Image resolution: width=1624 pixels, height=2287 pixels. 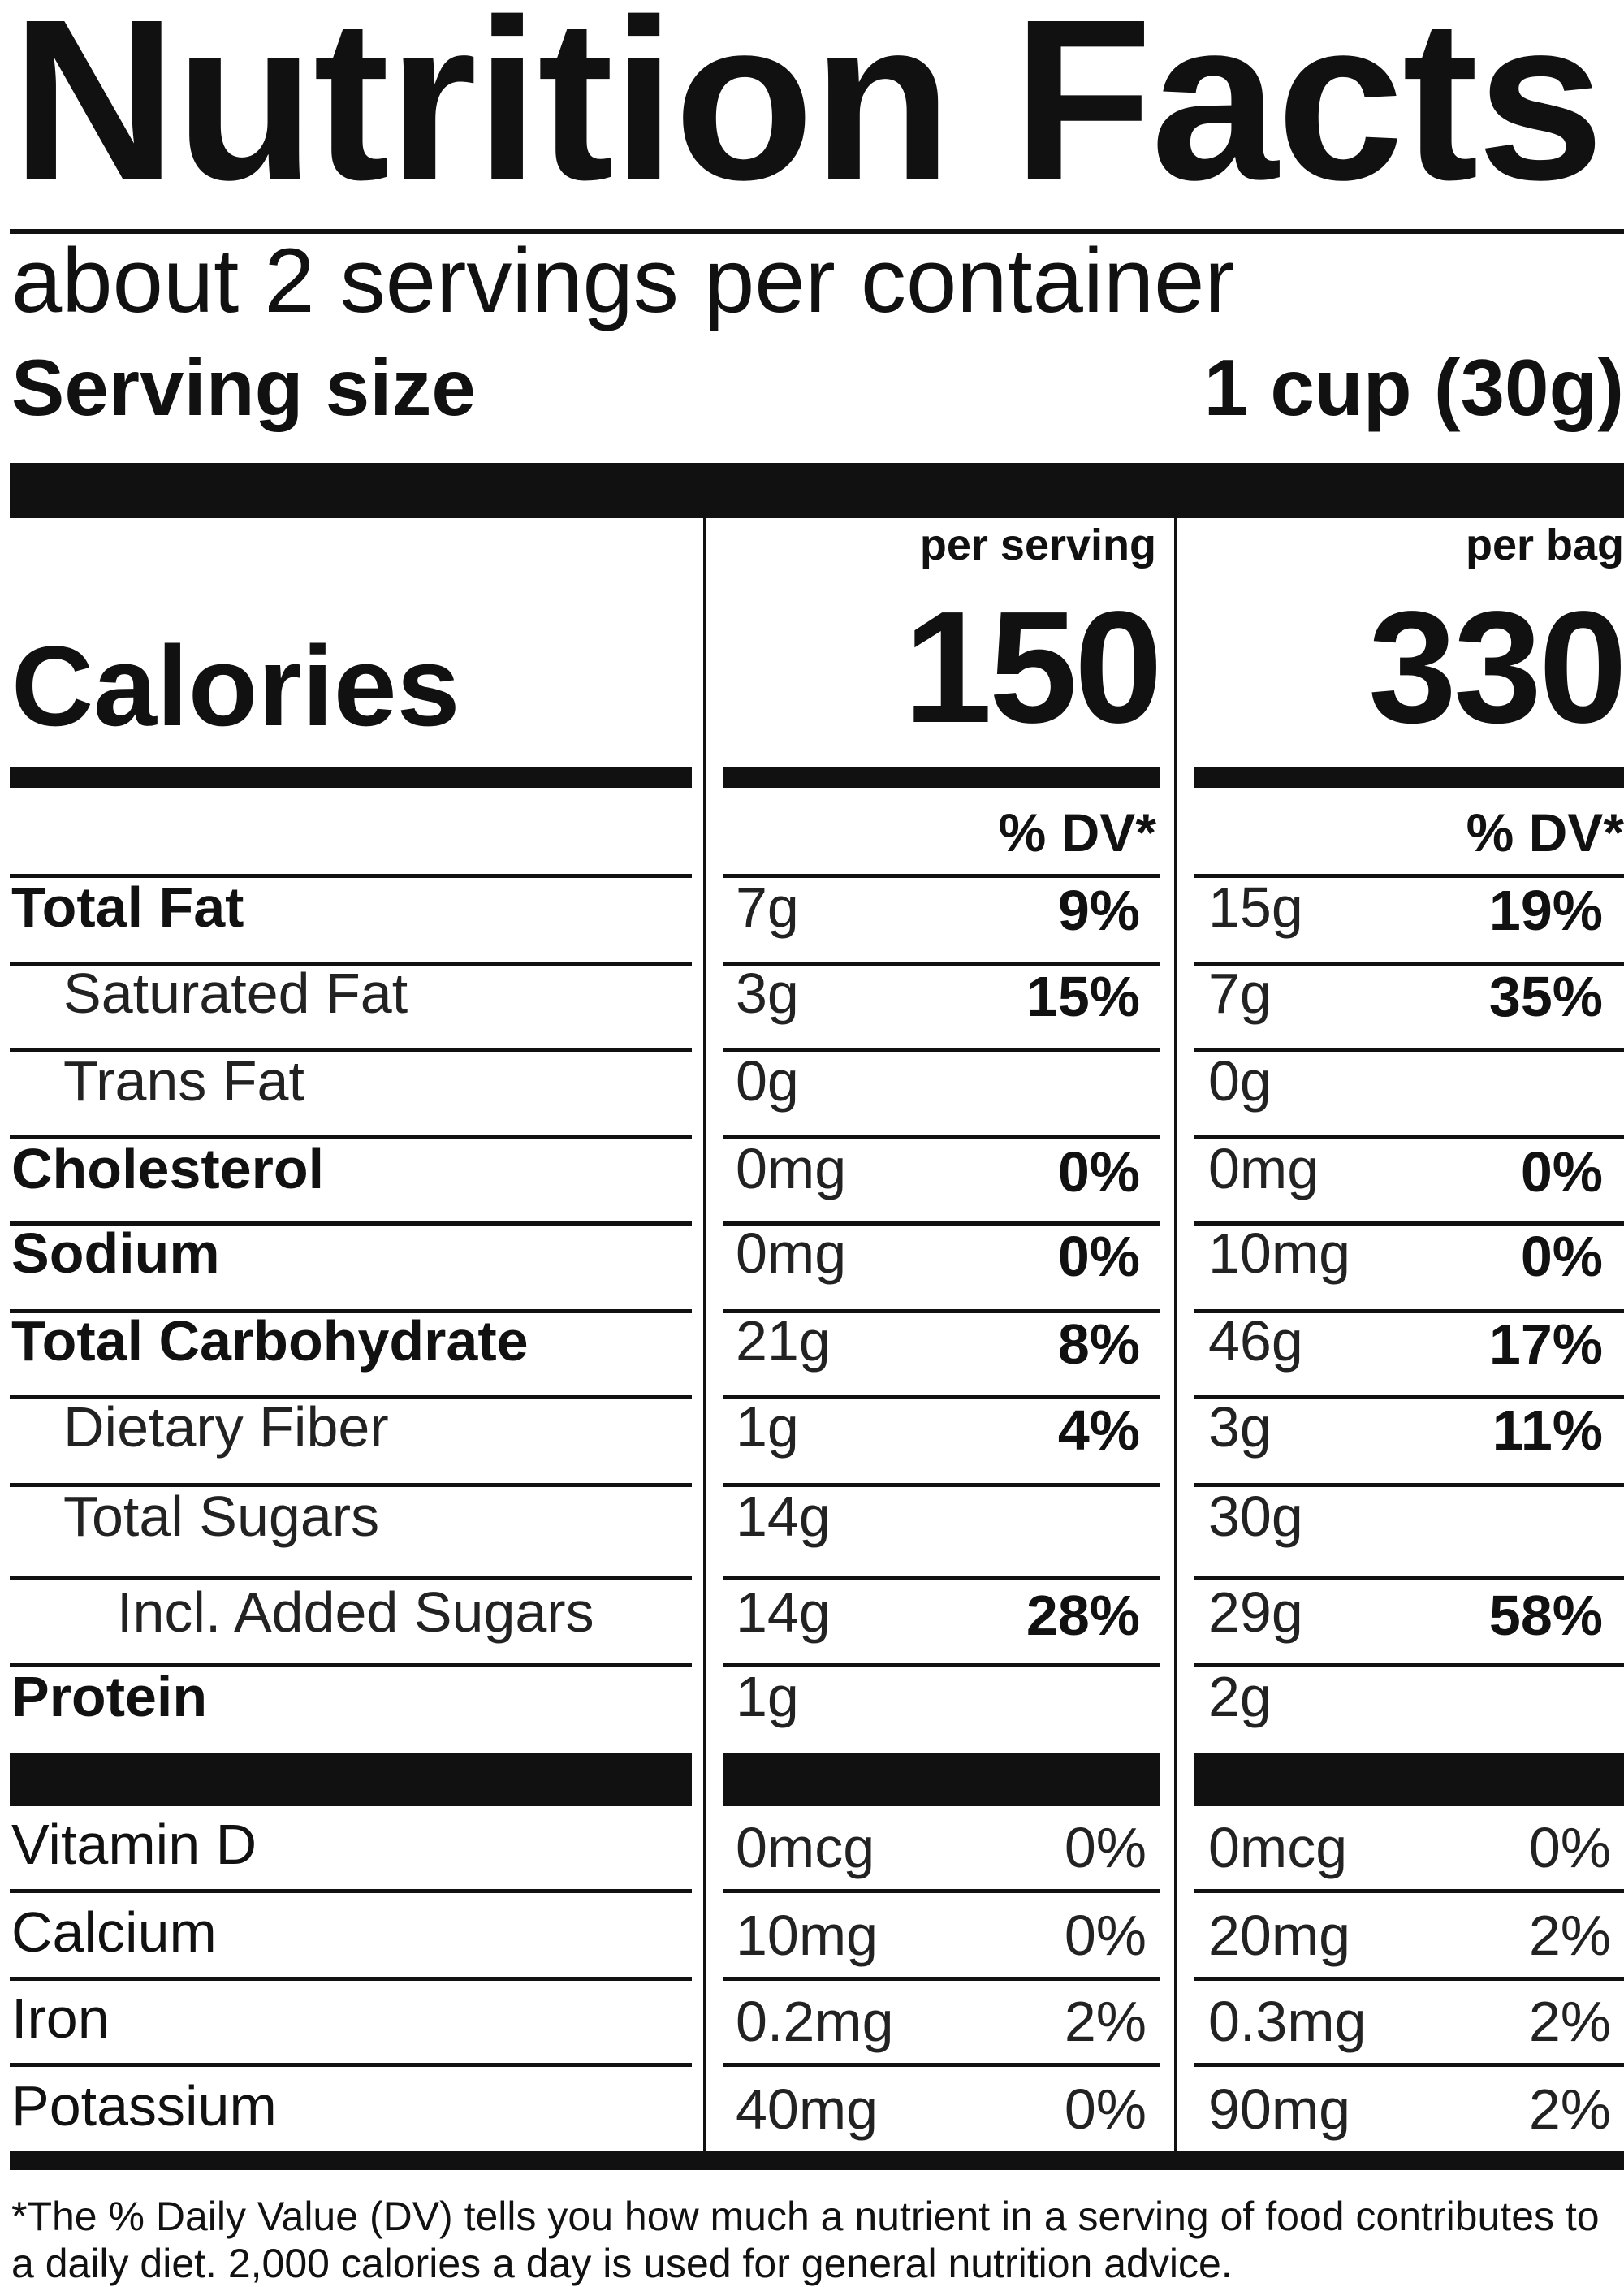 What do you see at coordinates (226, 1427) in the screenshot?
I see `nutrient-name: Dietary Fiber` at bounding box center [226, 1427].